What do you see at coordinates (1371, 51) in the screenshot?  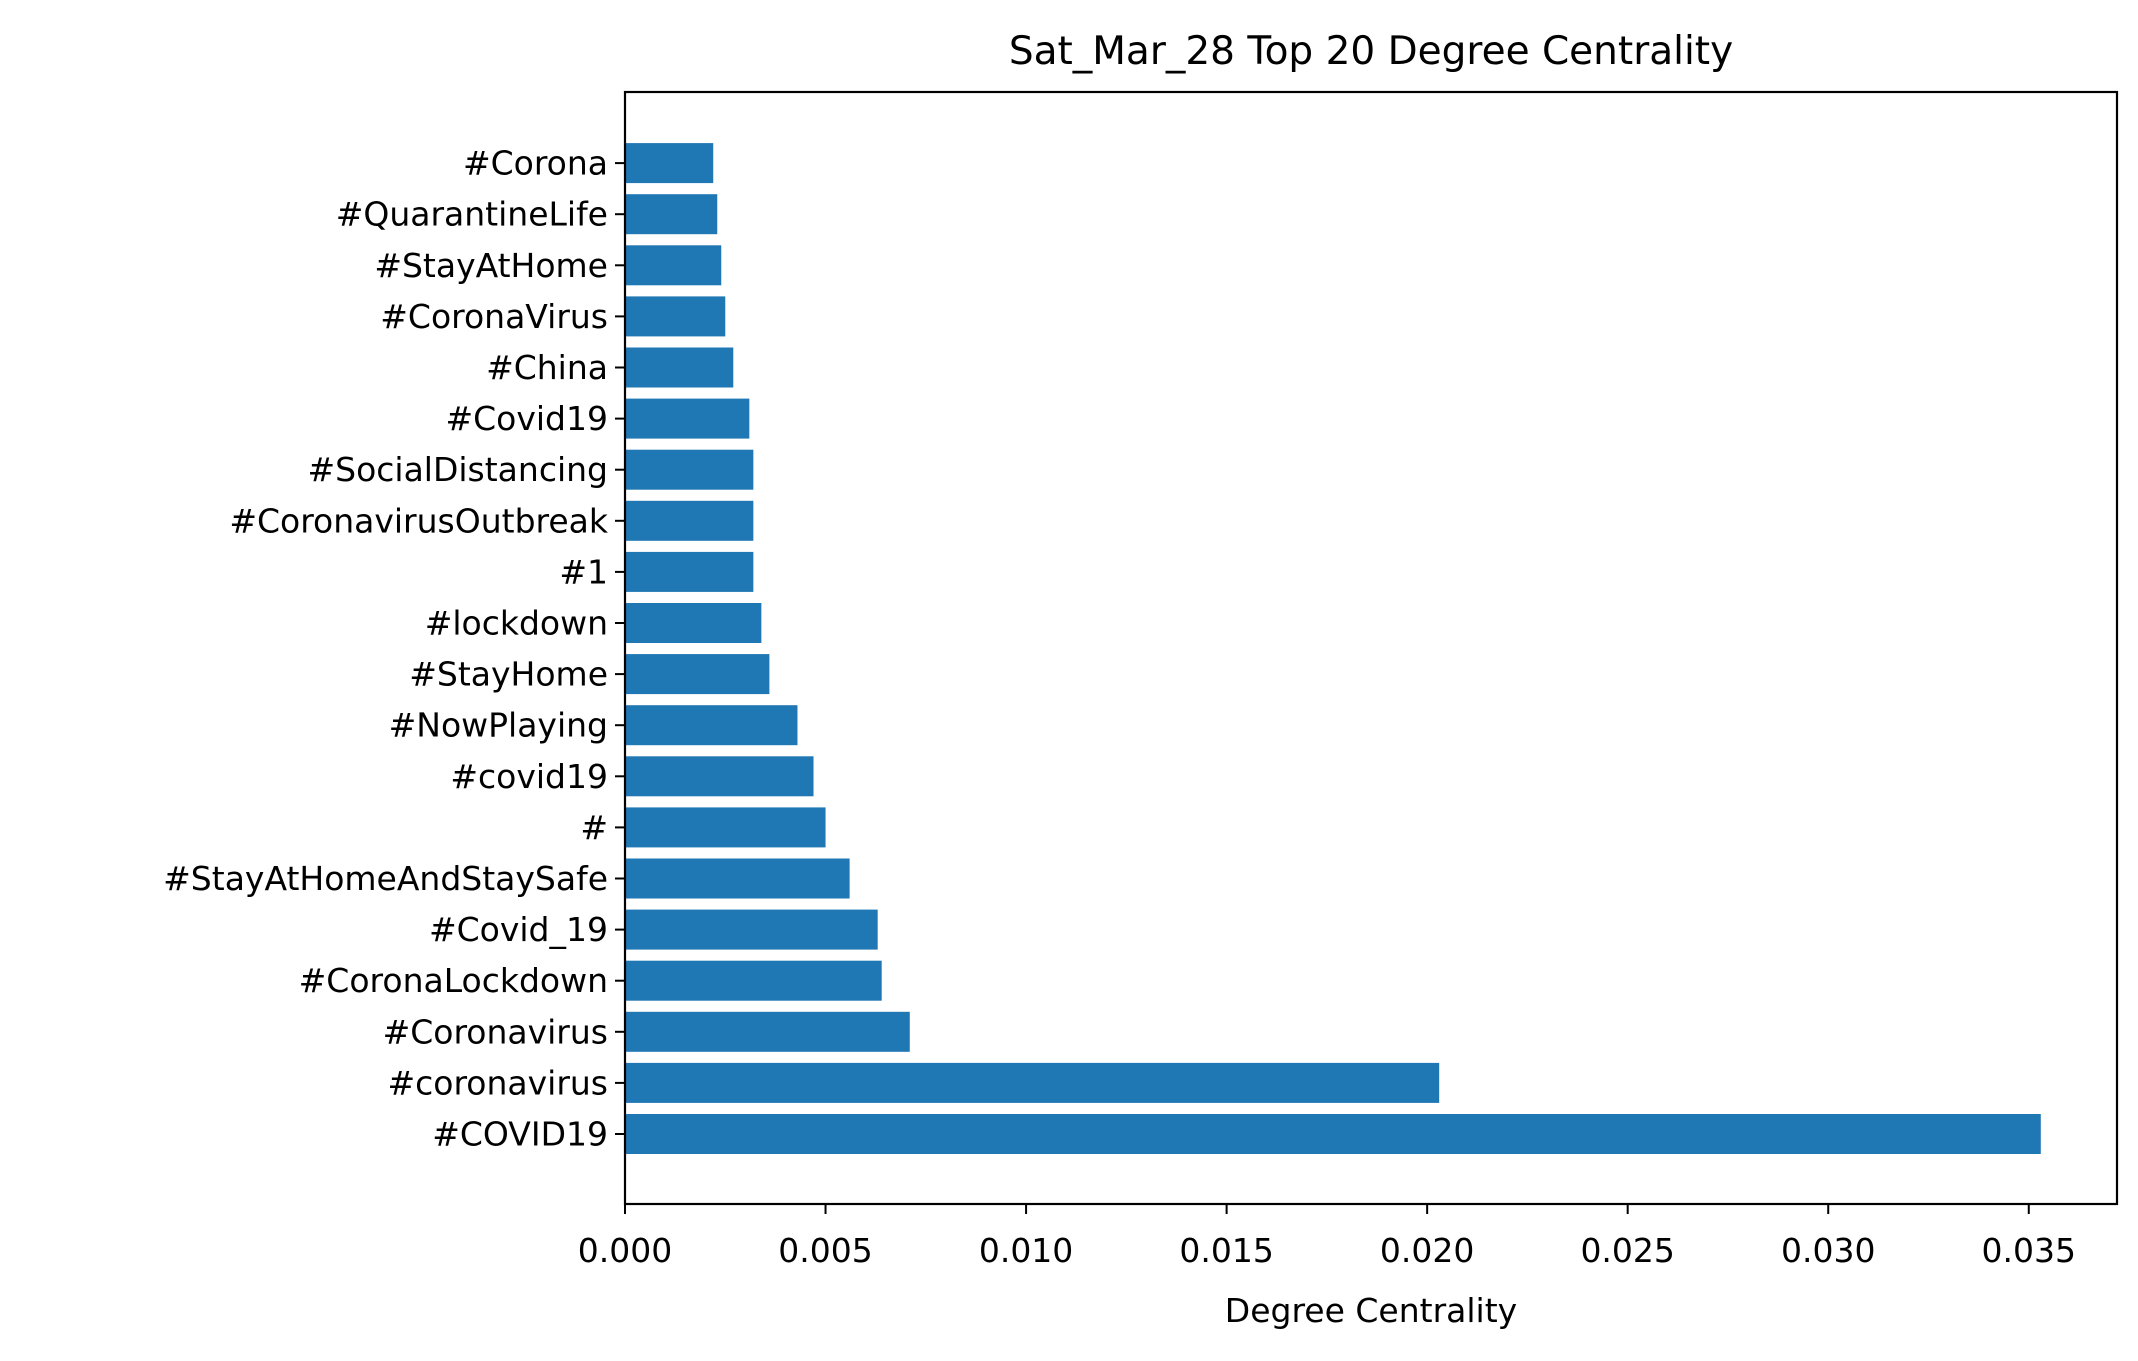 I see `chart-title: Sat_Mar_28 Top 20 Degree Centrality` at bounding box center [1371, 51].